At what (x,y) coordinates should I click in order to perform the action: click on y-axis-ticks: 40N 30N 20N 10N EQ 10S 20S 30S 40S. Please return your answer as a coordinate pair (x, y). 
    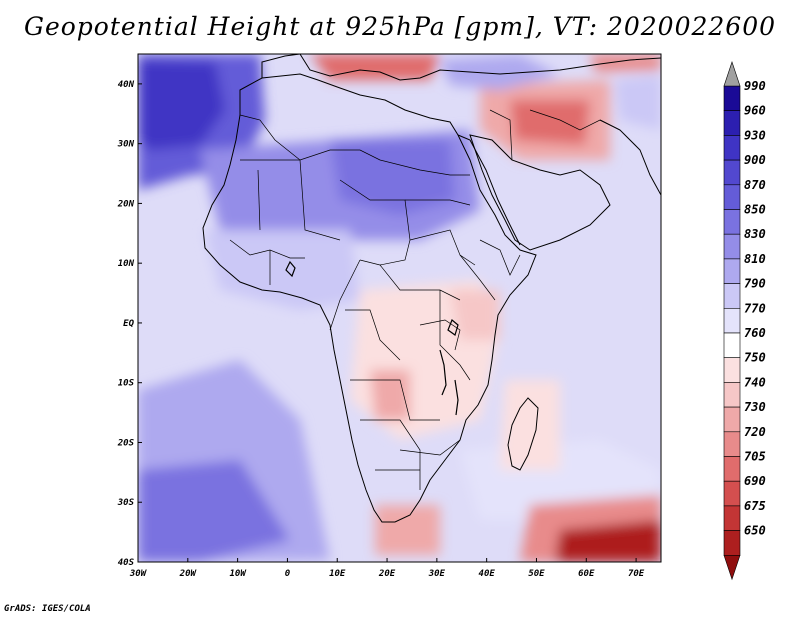
    Looking at the image, I should click on (129, 324).